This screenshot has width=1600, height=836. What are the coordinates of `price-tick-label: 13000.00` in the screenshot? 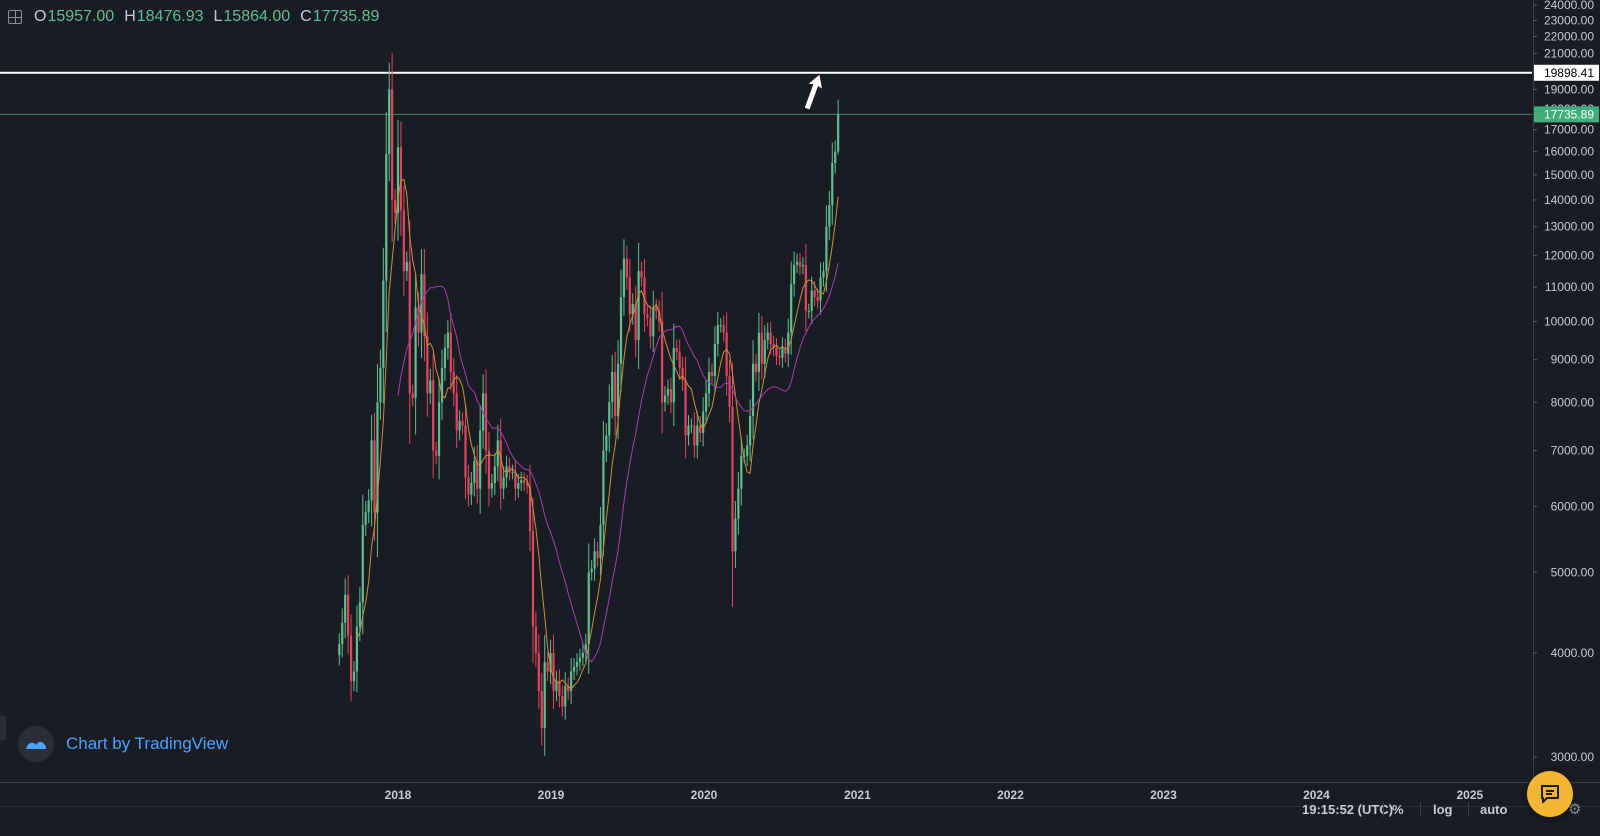 It's located at (1569, 227).